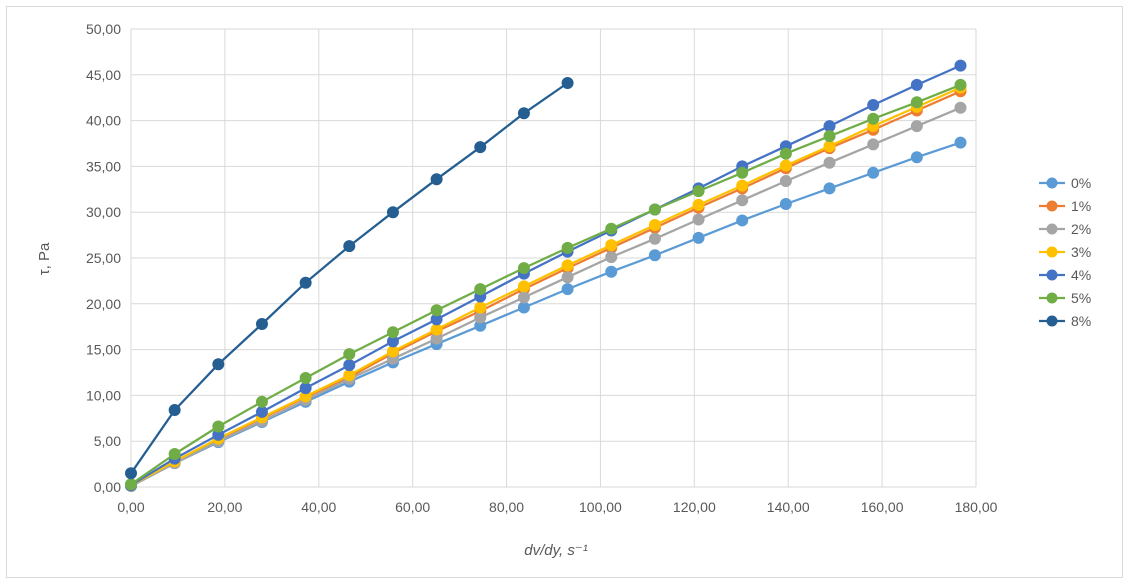 The width and height of the screenshot is (1131, 584). I want to click on y-tick-label: 25,00, so click(103, 258).